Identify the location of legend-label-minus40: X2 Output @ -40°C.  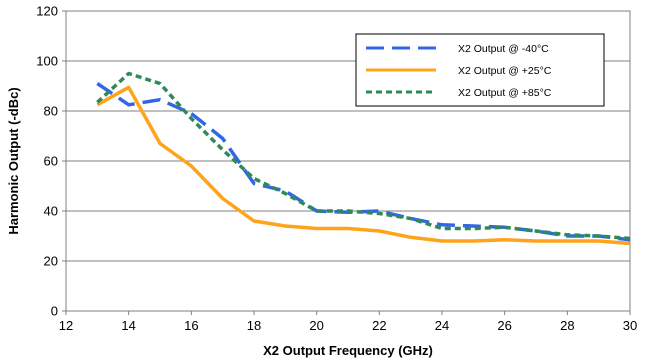
(503, 49).